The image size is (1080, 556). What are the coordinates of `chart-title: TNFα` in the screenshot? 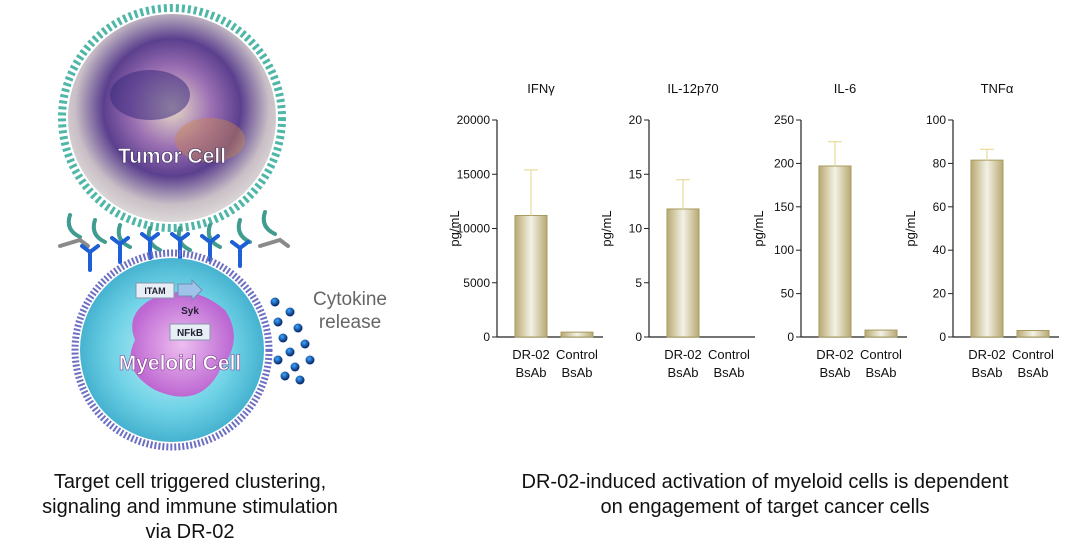 It's located at (997, 88).